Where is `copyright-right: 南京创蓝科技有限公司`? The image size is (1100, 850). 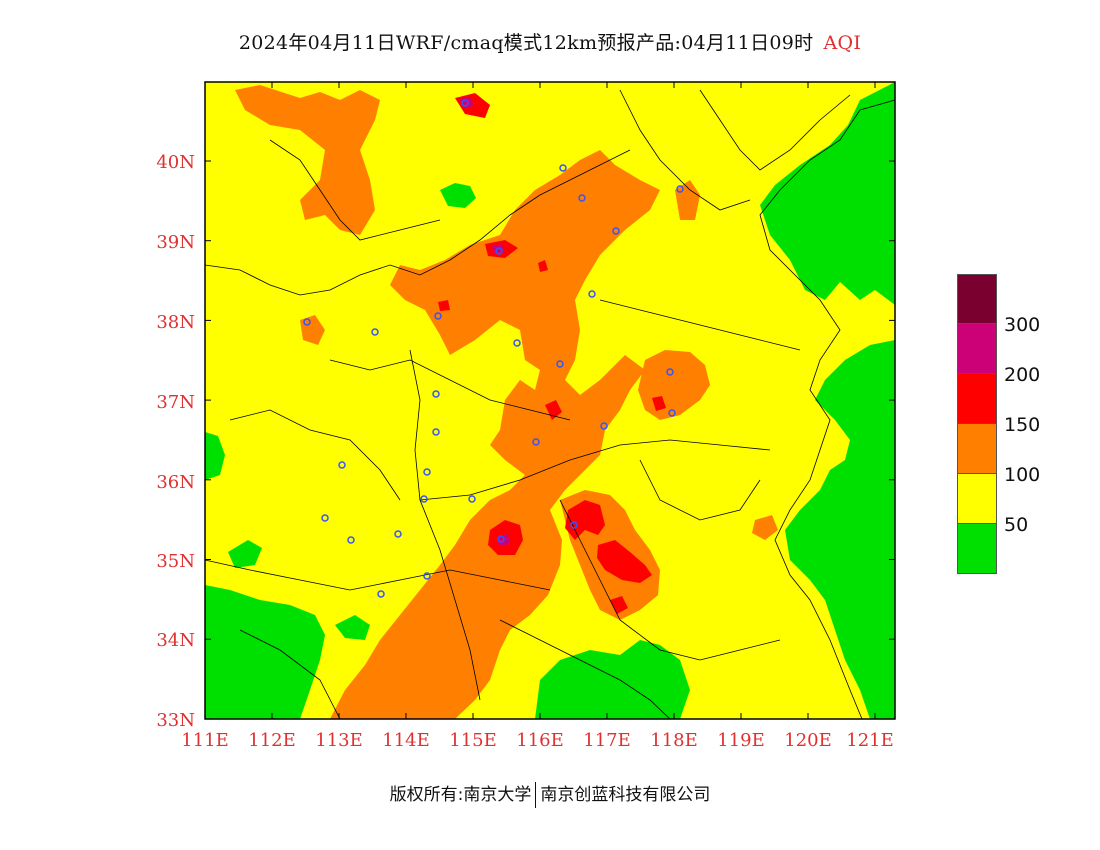 copyright-right: 南京创蓝科技有限公司 is located at coordinates (625, 795).